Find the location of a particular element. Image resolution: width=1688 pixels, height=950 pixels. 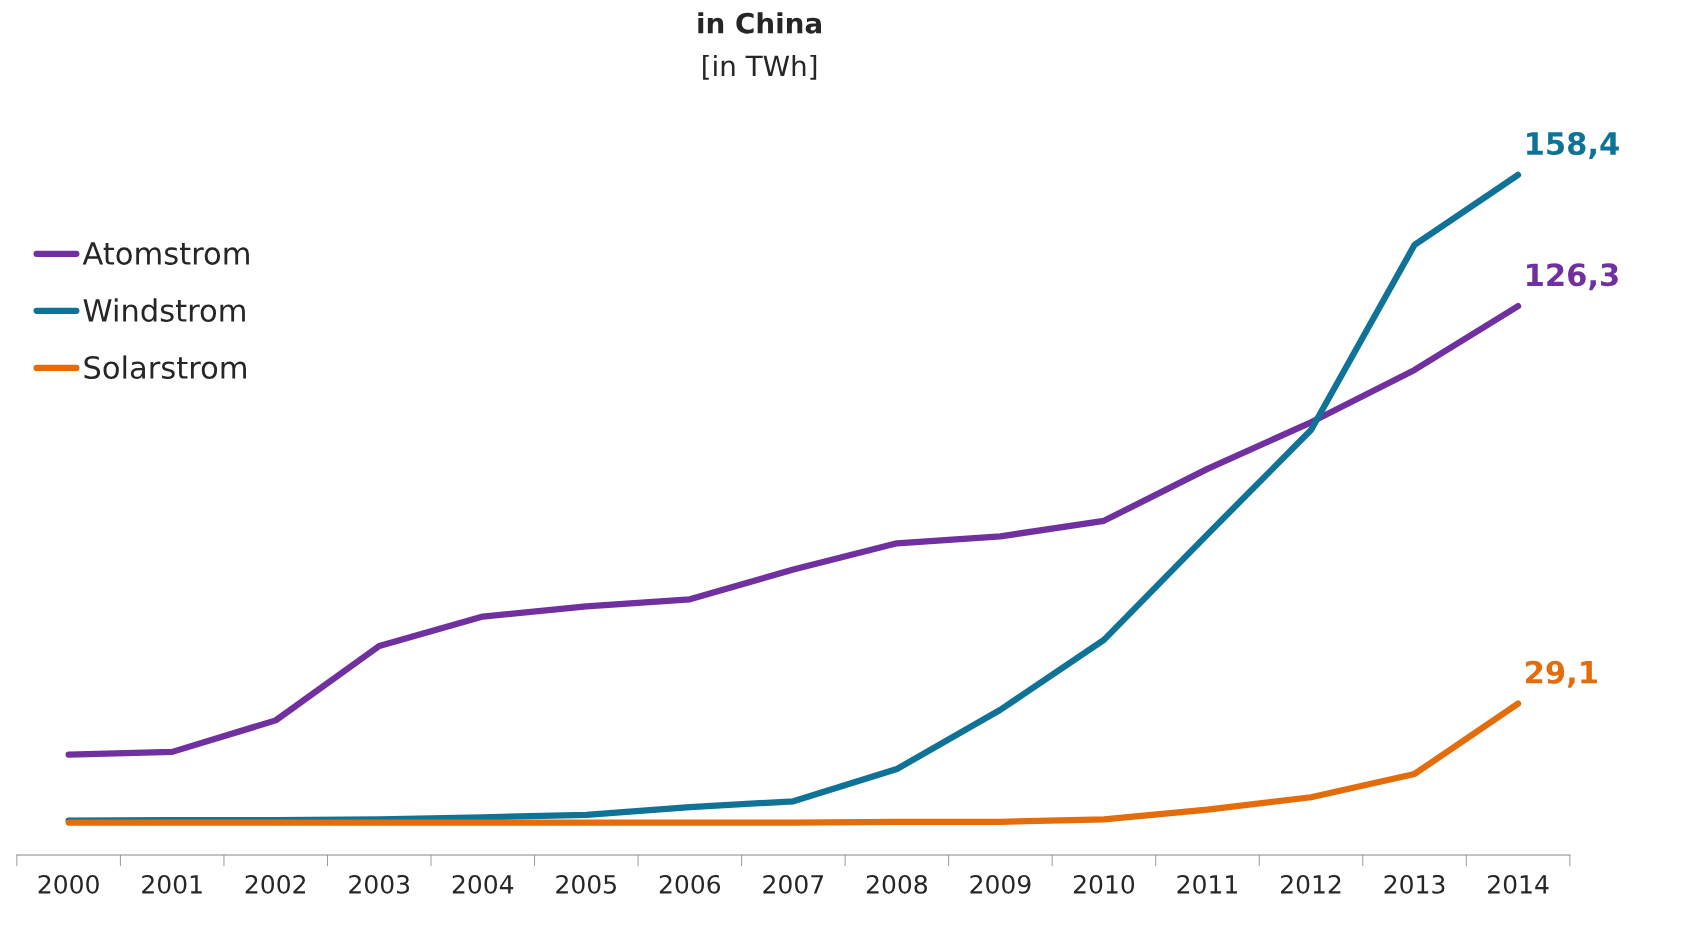

x-tick-label: 2013 is located at coordinates (1414, 884).